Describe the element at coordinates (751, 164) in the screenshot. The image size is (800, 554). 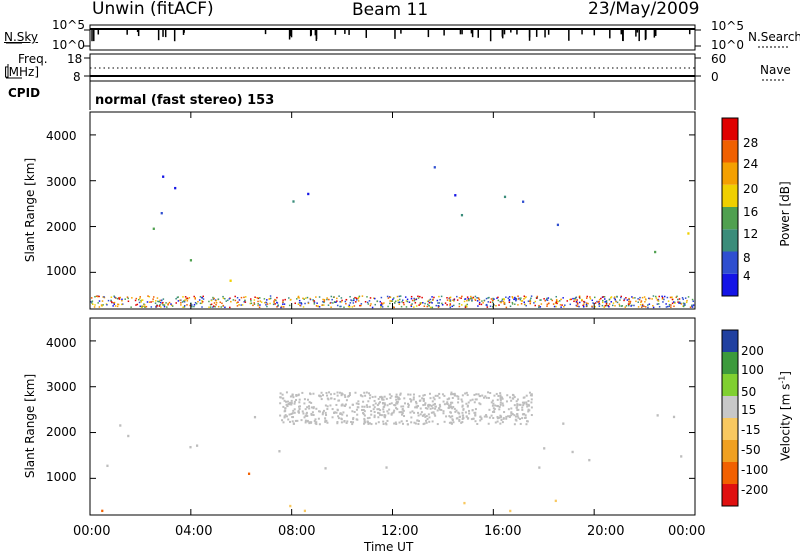
I see `power-cbar-tick: 24` at that location.